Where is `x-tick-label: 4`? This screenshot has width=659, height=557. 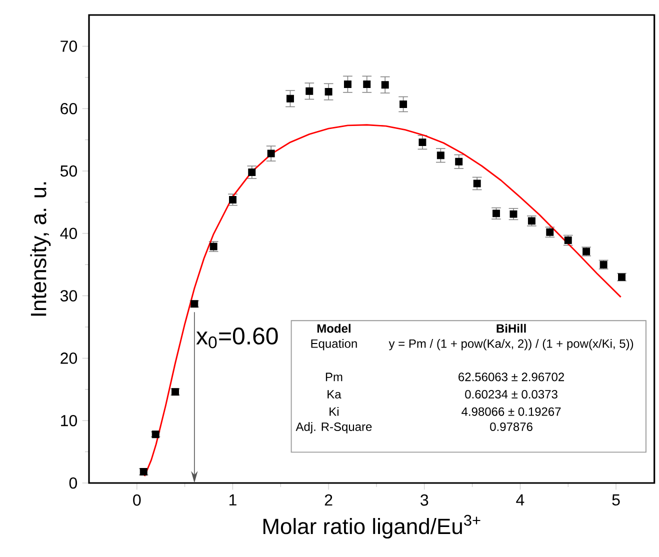 x-tick-label: 4 is located at coordinates (520, 500).